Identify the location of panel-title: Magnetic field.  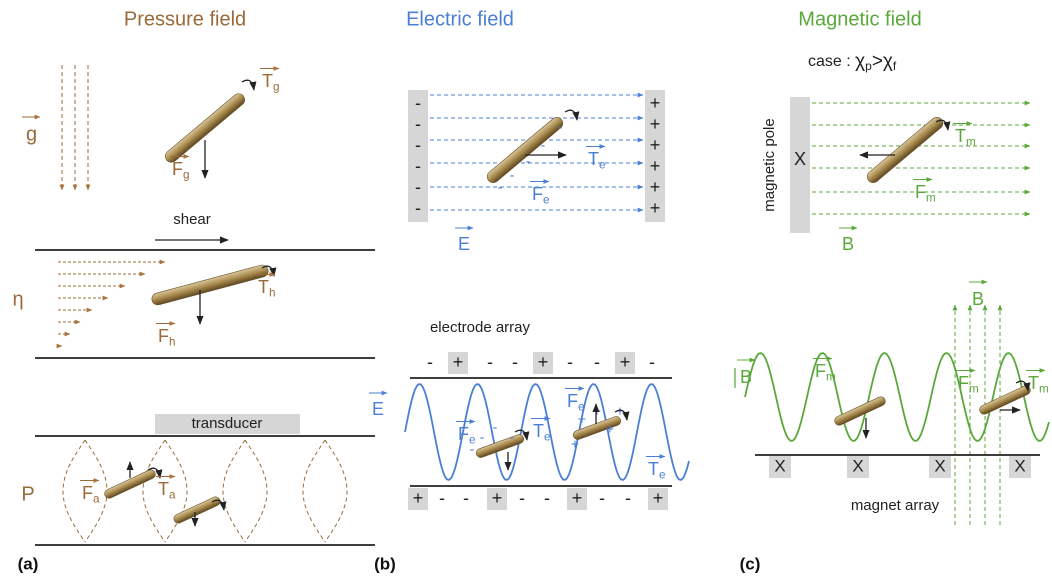
(859, 19).